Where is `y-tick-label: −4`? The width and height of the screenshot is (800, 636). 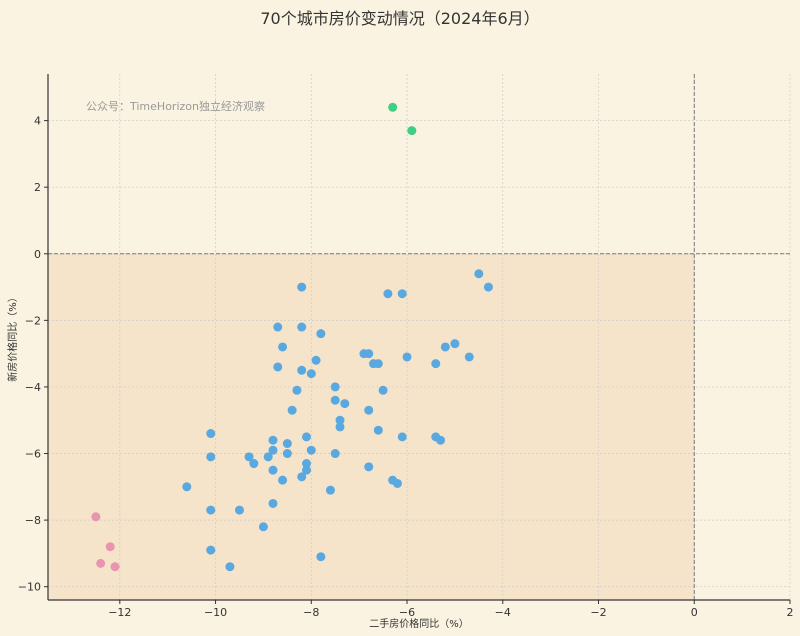 y-tick-label: −4 is located at coordinates (33, 387).